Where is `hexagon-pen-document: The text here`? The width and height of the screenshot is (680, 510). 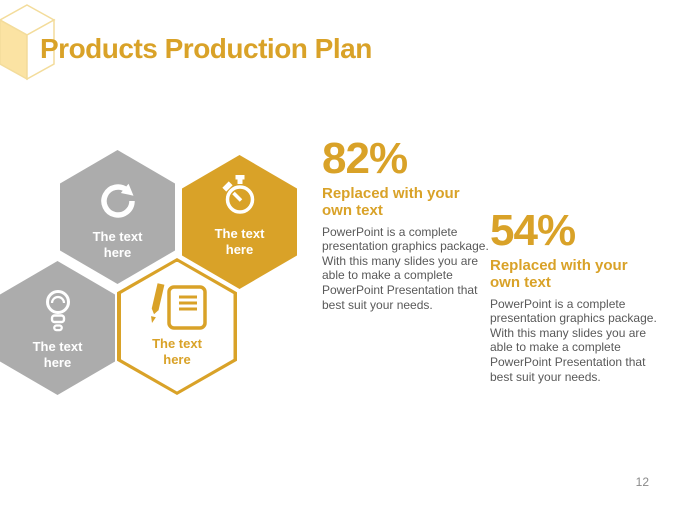 hexagon-pen-document: The text here is located at coordinates (177, 326).